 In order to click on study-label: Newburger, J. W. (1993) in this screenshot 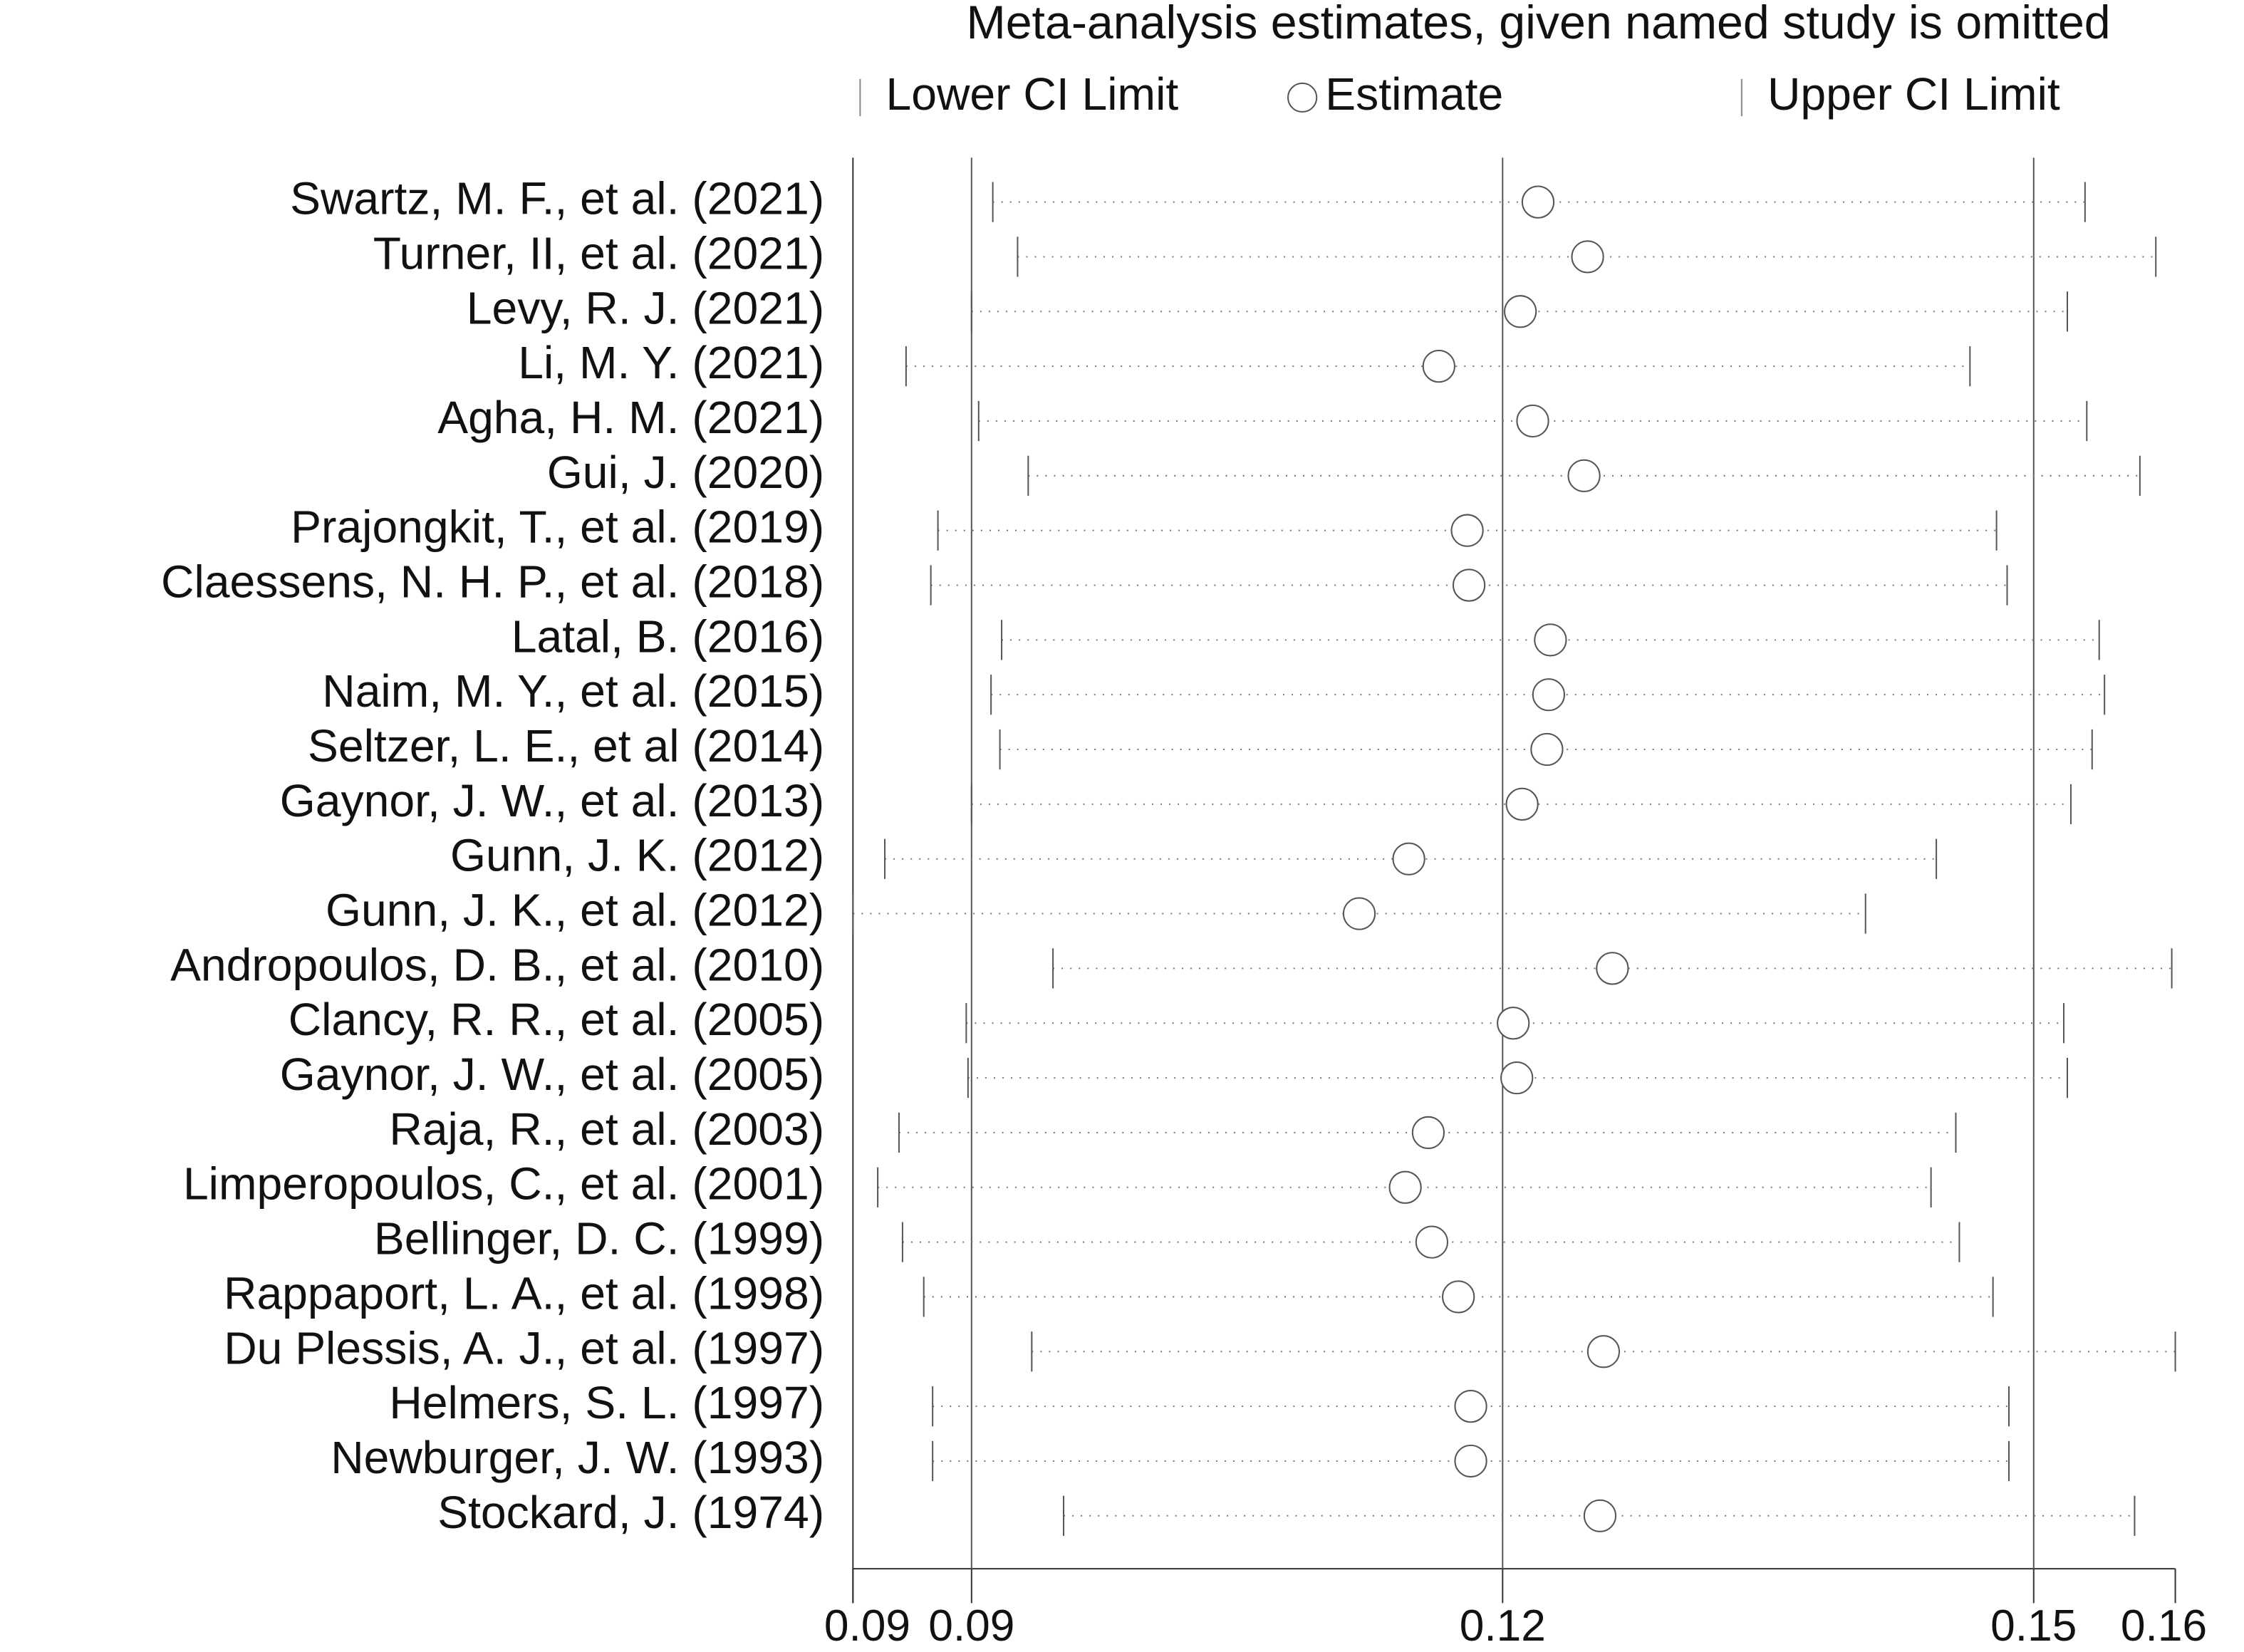, I will do `click(577, 1457)`.